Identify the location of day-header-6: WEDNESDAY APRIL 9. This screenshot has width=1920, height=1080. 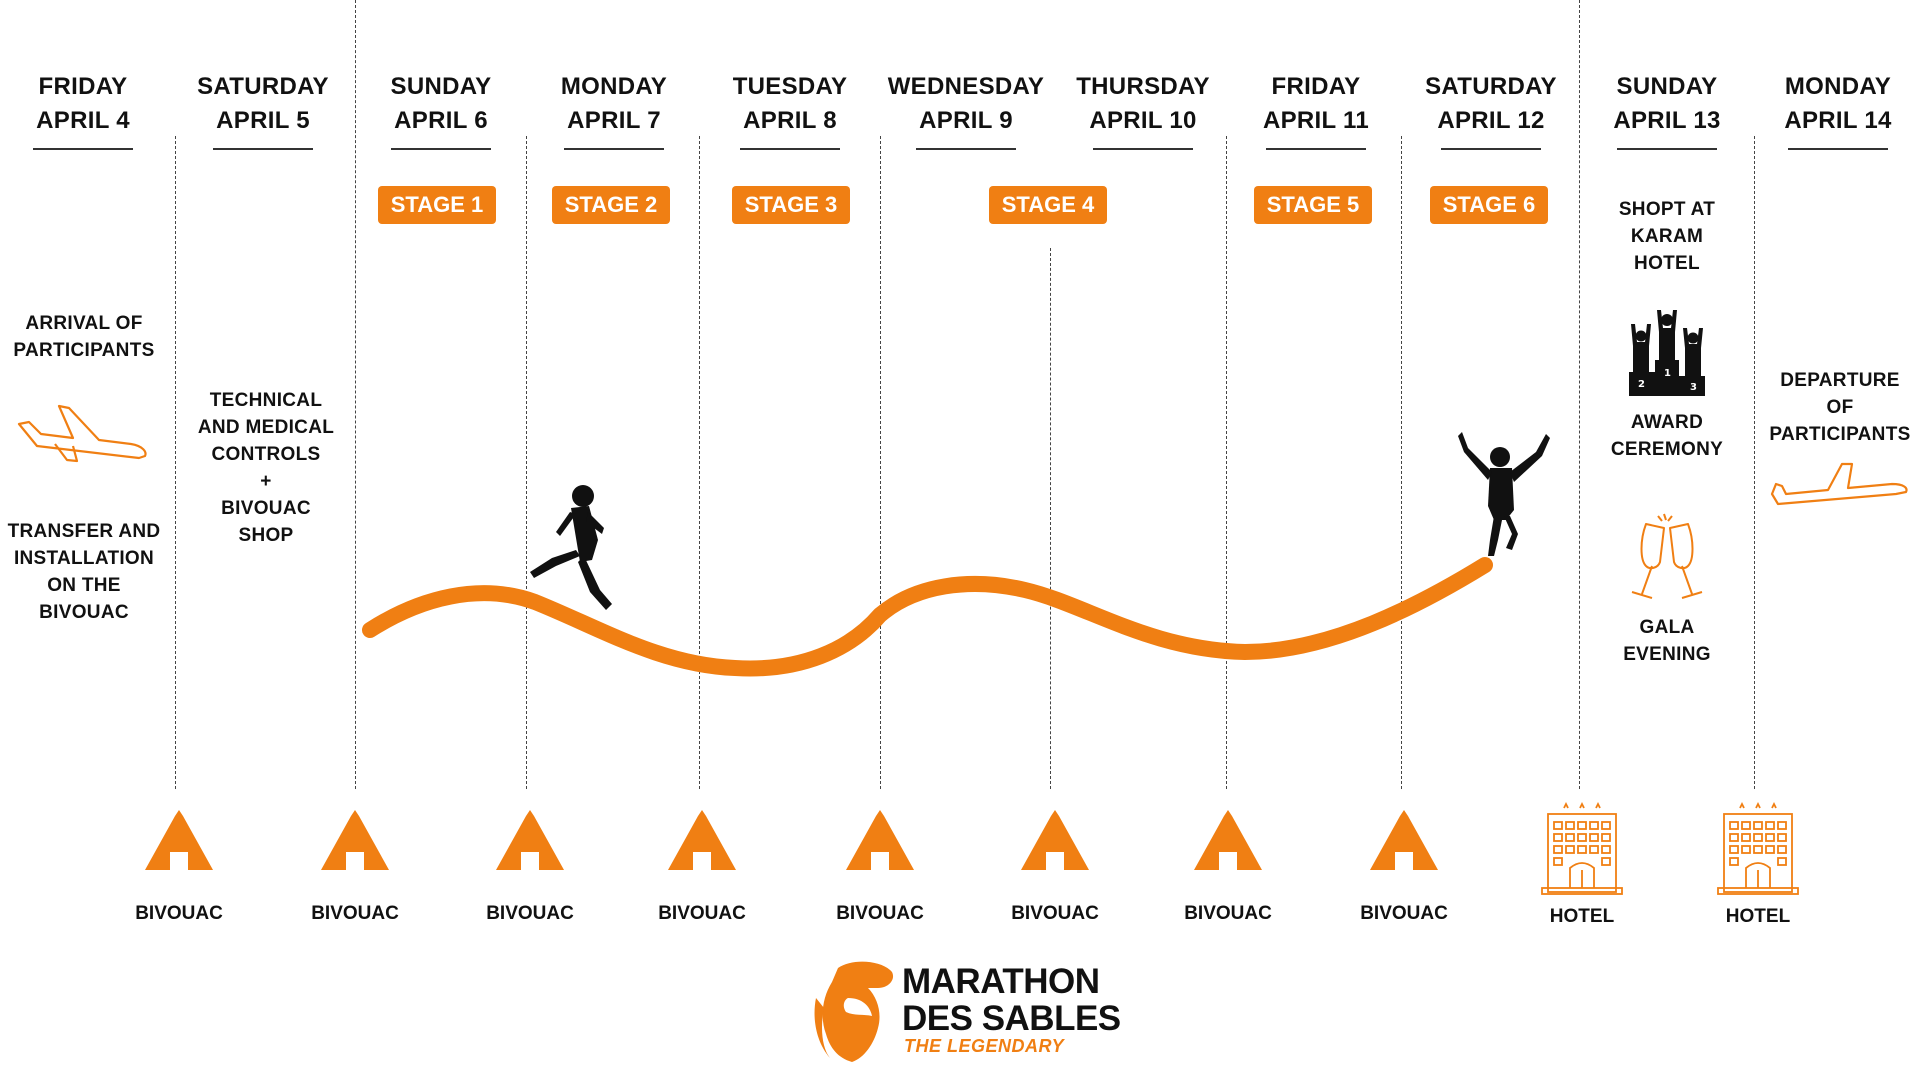
(966, 110).